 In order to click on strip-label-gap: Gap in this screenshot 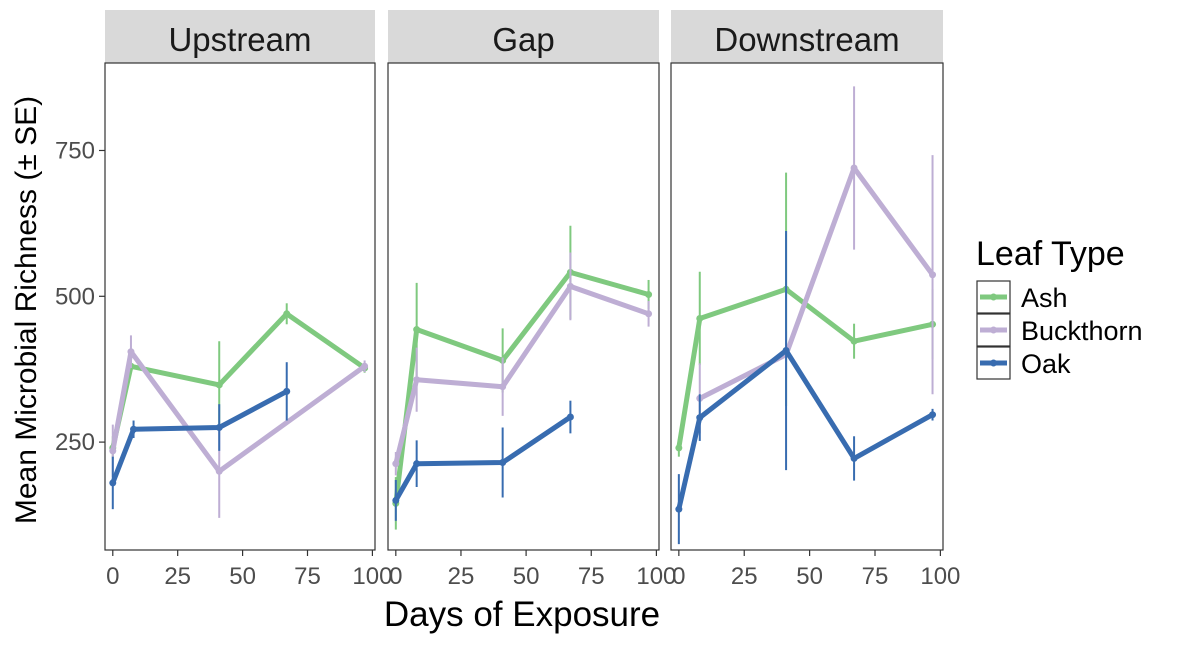, I will do `click(523, 39)`.